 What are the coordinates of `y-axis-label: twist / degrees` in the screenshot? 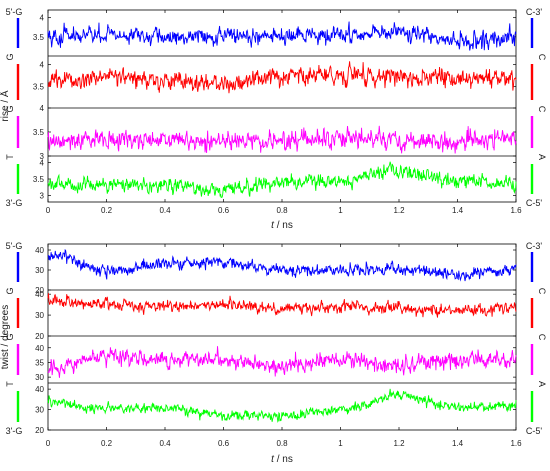 It's located at (5, 337).